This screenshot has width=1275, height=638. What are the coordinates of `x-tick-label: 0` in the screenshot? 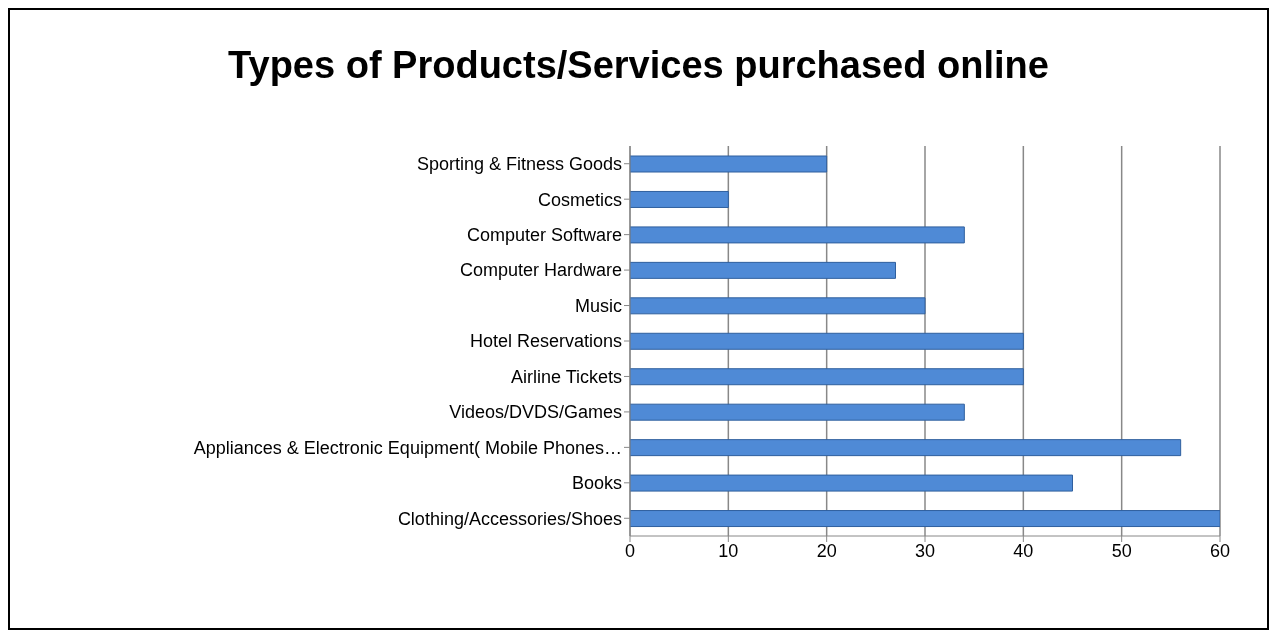 It's located at (630, 550).